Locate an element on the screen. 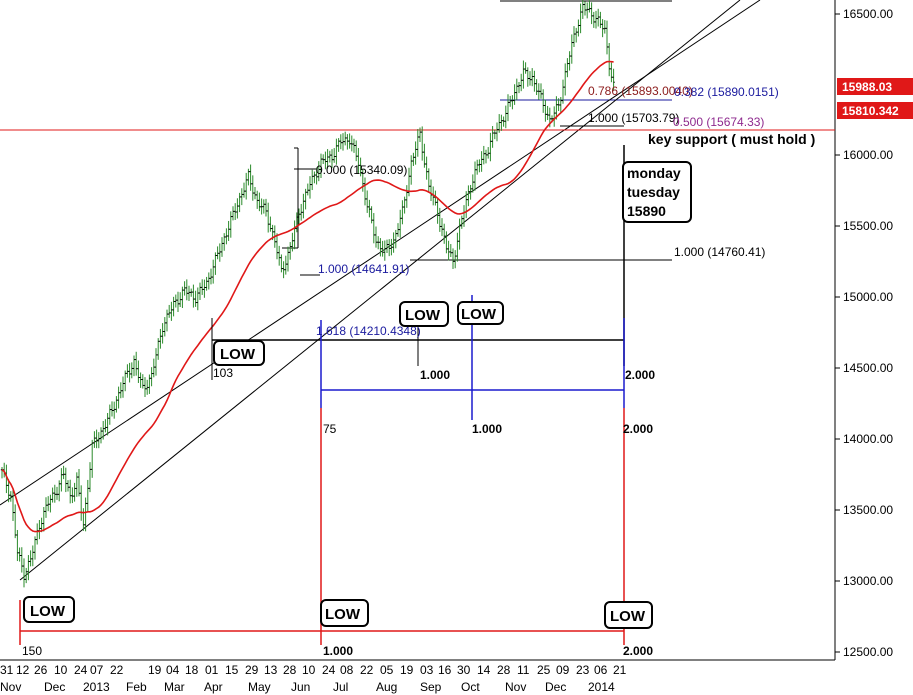 This screenshot has height=695, width=913. y-tick-label: 16000.00 is located at coordinates (868, 155).